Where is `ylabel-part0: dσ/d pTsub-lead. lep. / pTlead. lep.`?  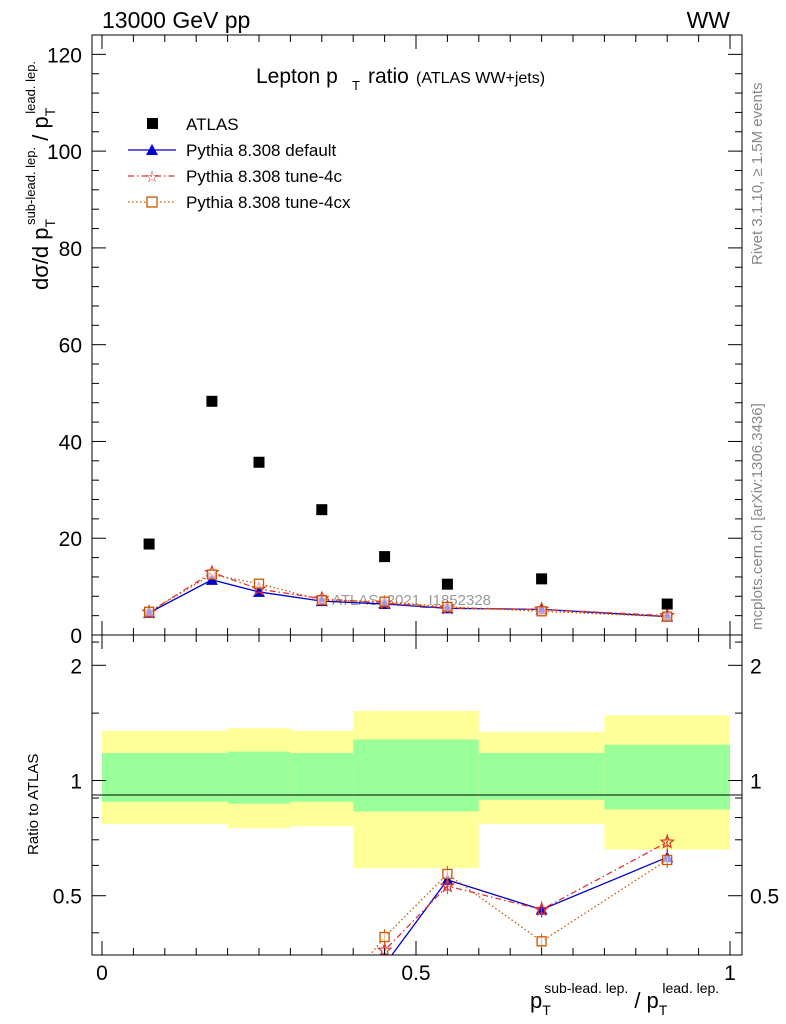 ylabel-part0: dσ/d pTsub-lead. lep. / pTlead. lep. is located at coordinates (40, 175).